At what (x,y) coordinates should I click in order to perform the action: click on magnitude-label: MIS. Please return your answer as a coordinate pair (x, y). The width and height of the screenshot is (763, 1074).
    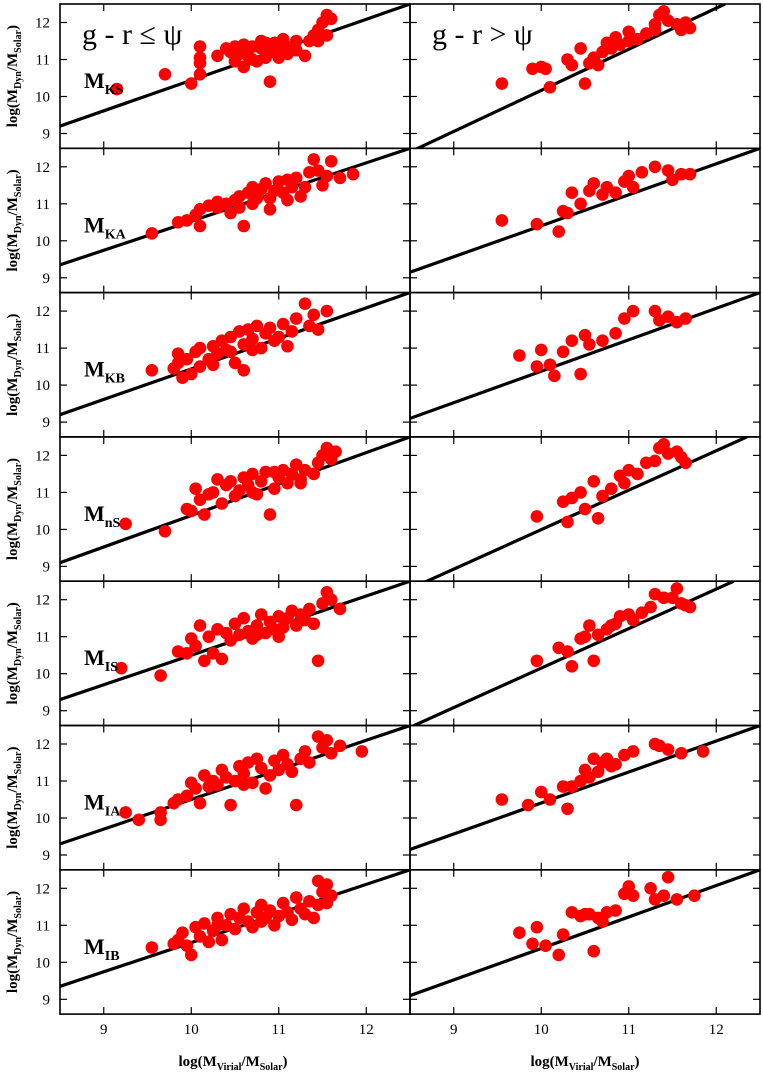
    Looking at the image, I should click on (101, 660).